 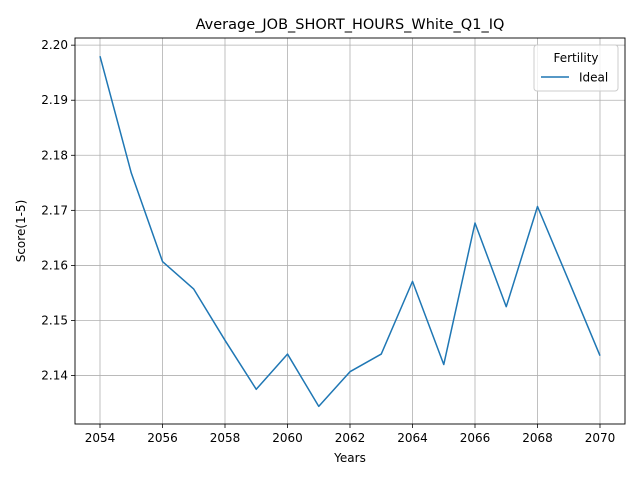 What do you see at coordinates (54, 265) in the screenshot?
I see `y-tick-label: 2.16` at bounding box center [54, 265].